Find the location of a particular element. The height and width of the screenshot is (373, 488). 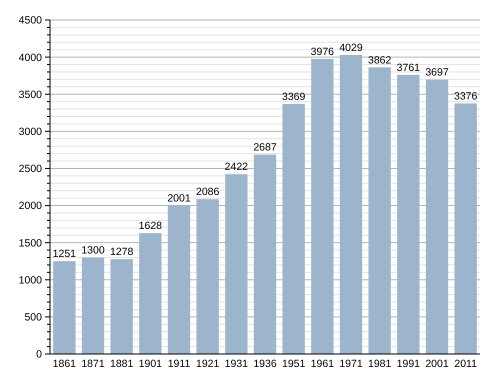

x-tick-label: 1881 is located at coordinates (122, 364).